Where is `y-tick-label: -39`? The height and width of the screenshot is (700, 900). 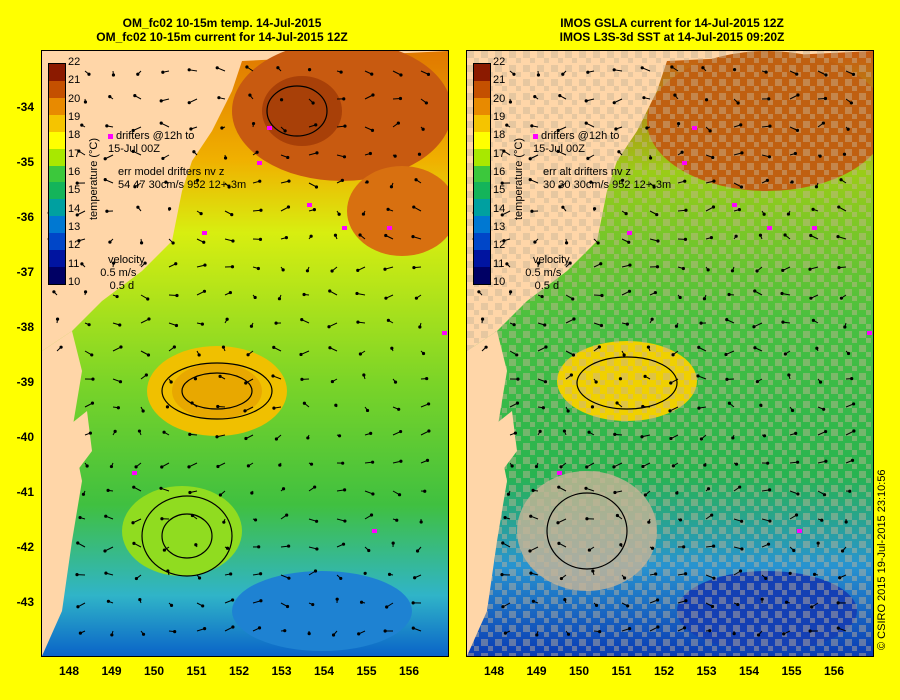 y-tick-label: -39 is located at coordinates (25, 382).